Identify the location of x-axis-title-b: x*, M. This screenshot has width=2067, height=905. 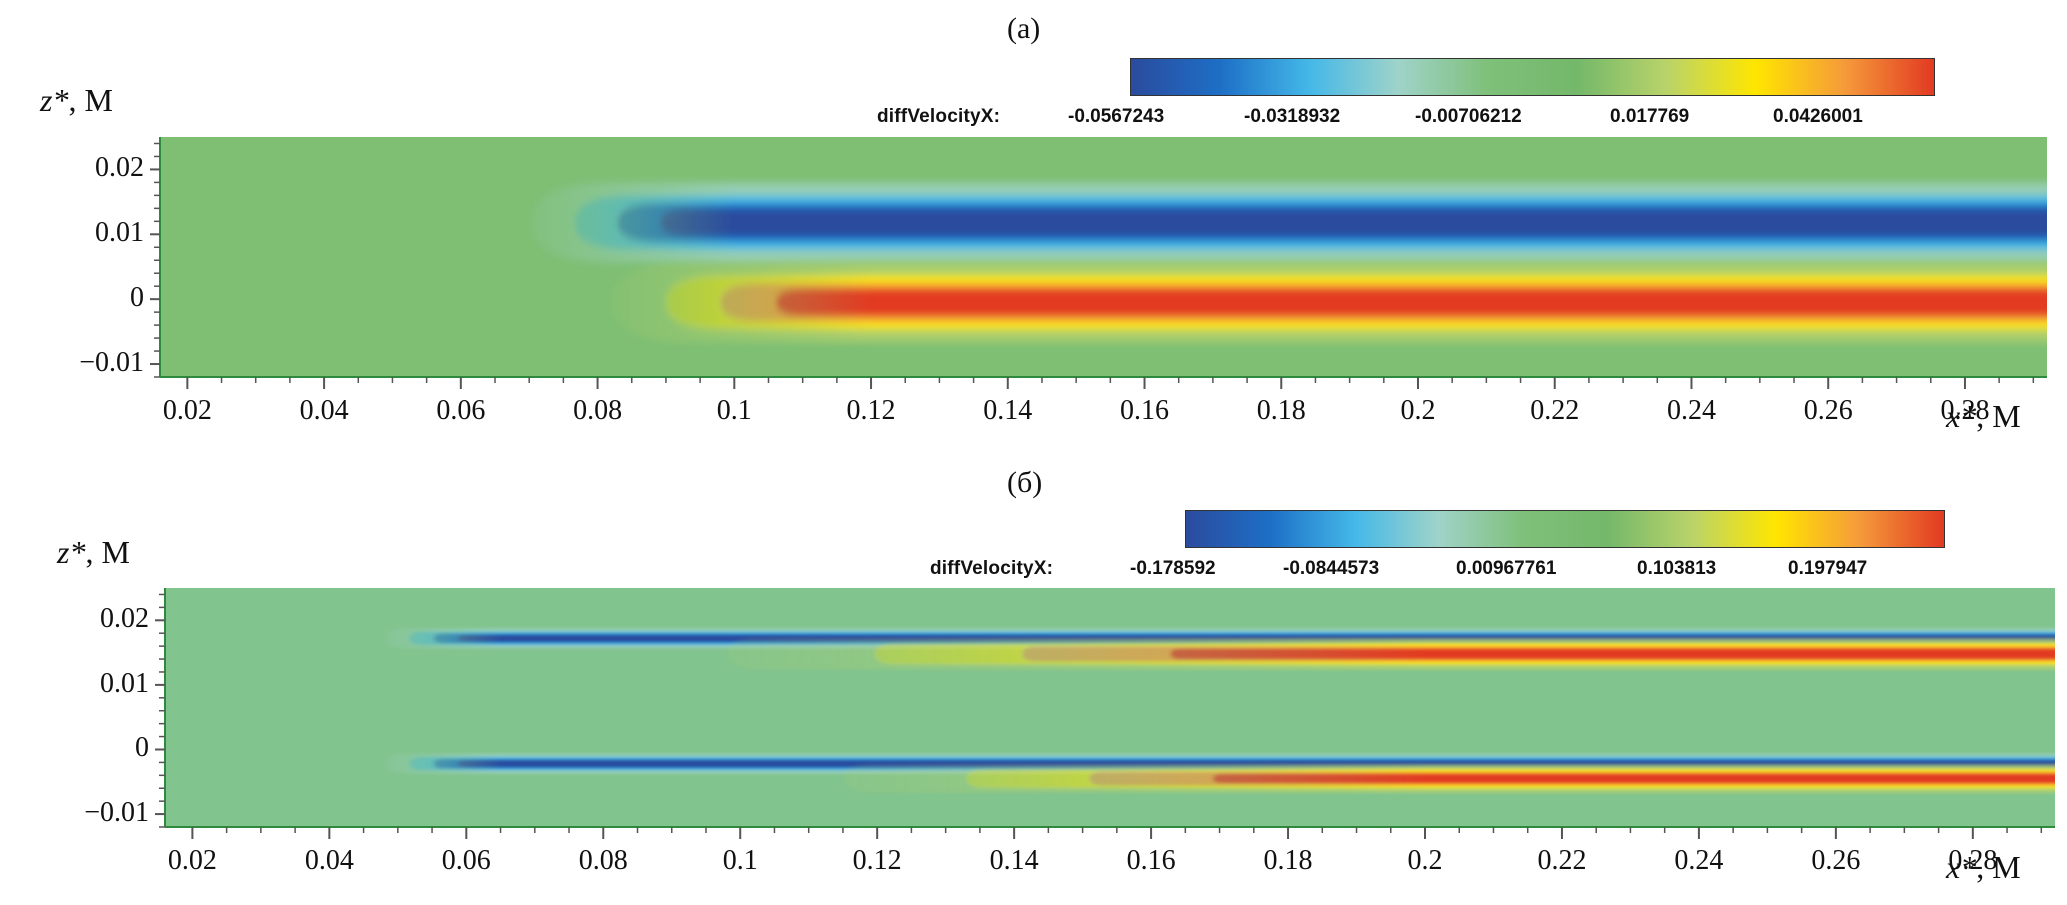
(1983, 867).